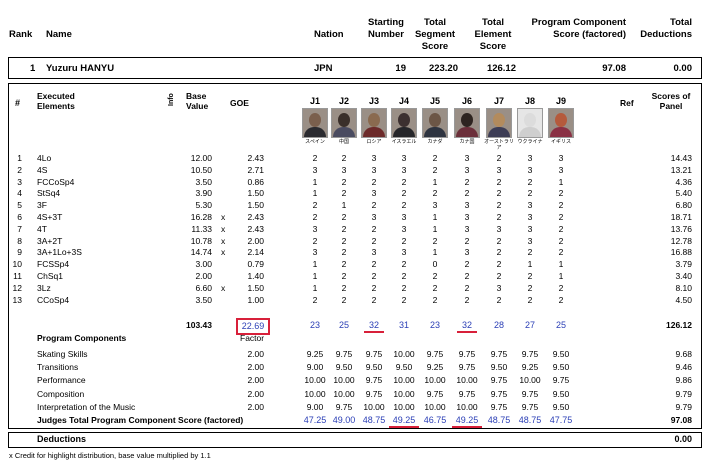 The height and width of the screenshot is (463, 710). What do you see at coordinates (683, 439) in the screenshot?
I see `deductions-value: 0.00` at bounding box center [683, 439].